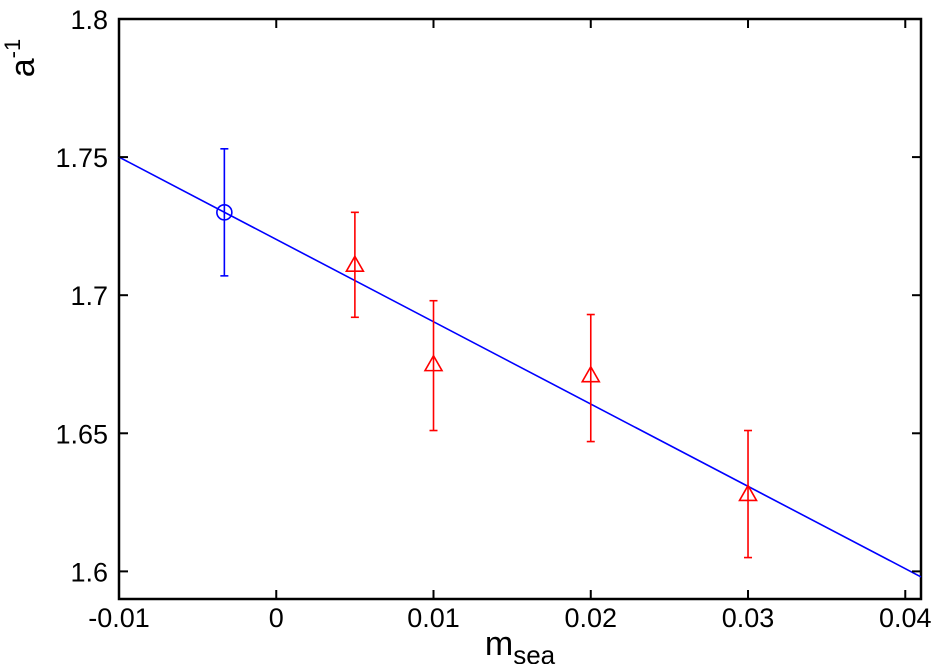 The image size is (949, 664). I want to click on x-tick-label: 0, so click(276, 618).